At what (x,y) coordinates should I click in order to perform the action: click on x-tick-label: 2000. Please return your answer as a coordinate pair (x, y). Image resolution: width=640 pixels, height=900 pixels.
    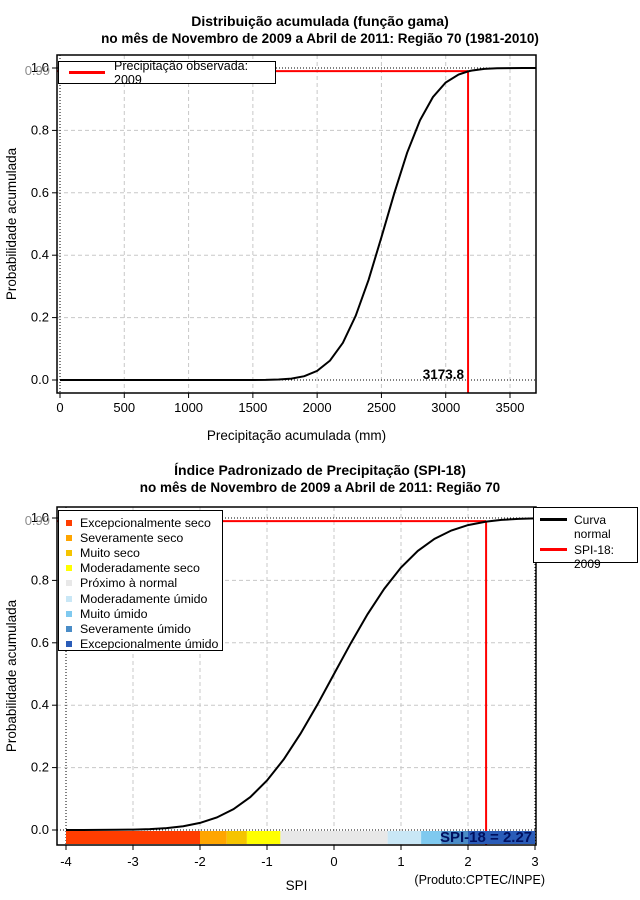
    Looking at the image, I should click on (317, 407).